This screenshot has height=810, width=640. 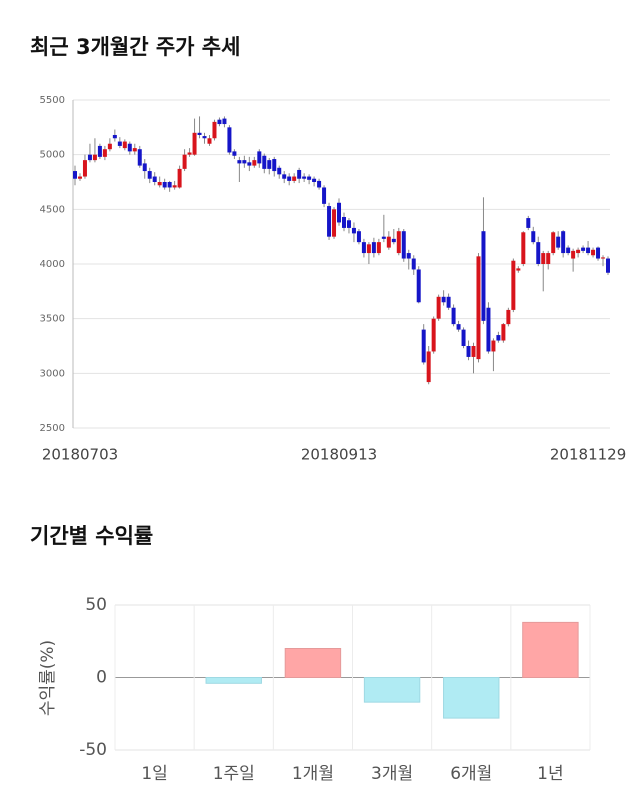 What do you see at coordinates (52, 264) in the screenshot?
I see `y-tick-label: 4000` at bounding box center [52, 264].